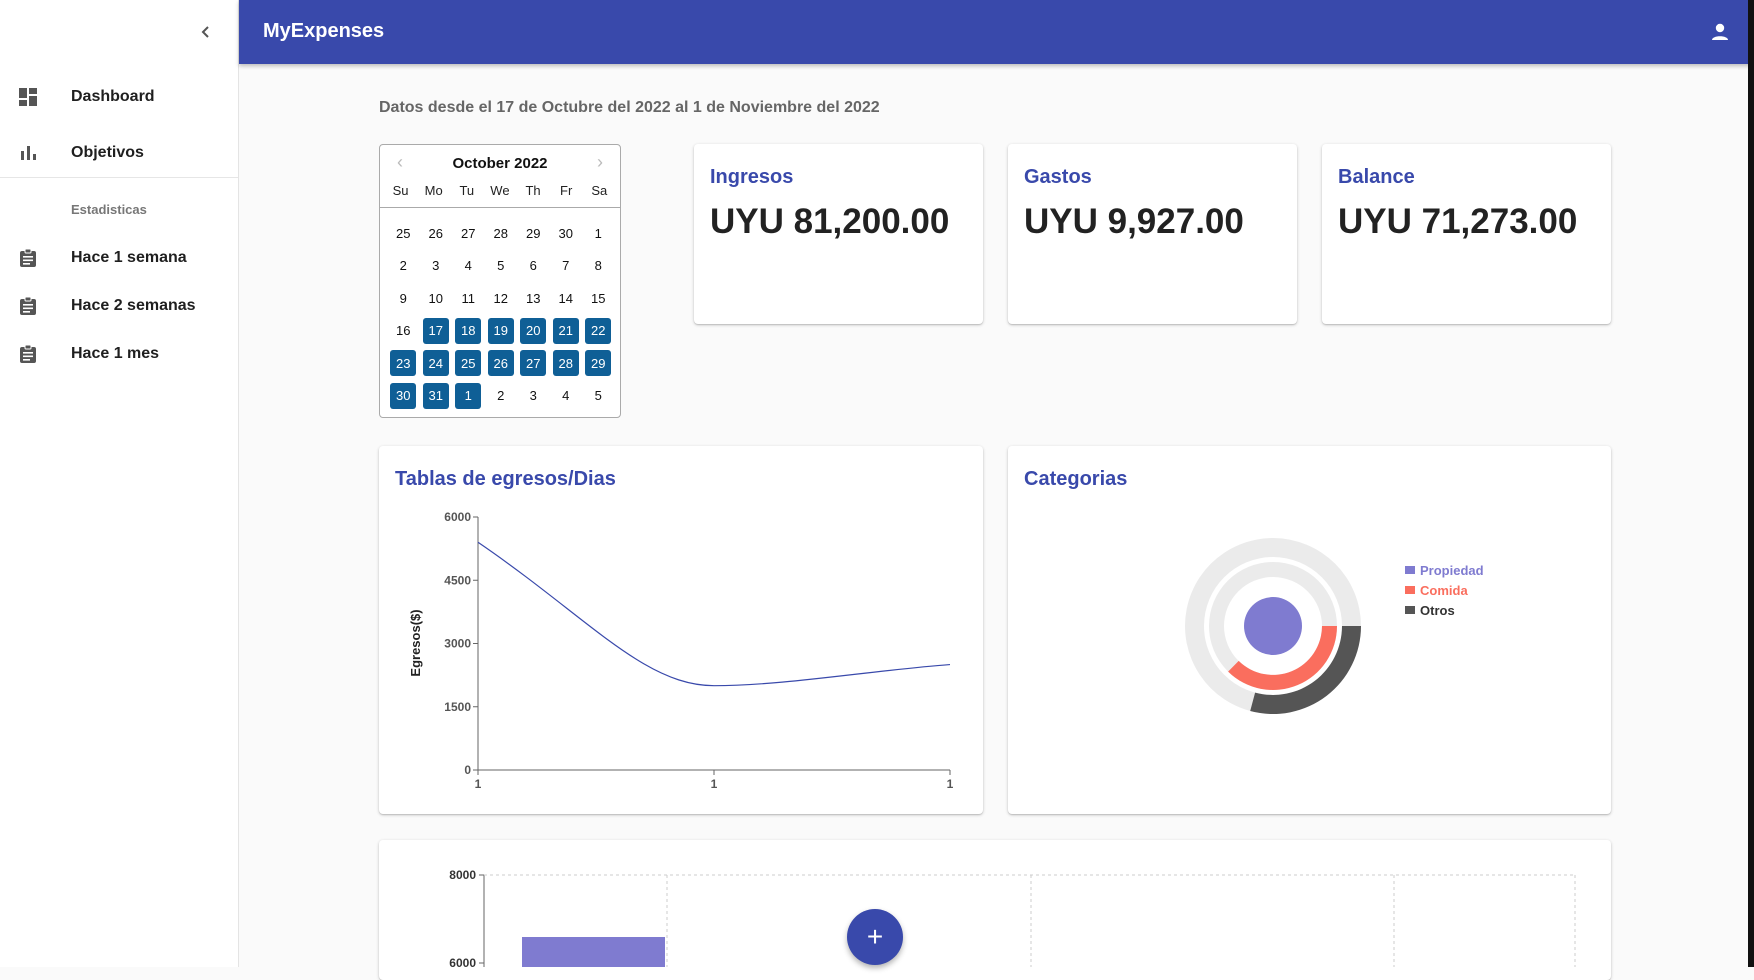 The image size is (1754, 980). I want to click on calendar-day-label: 5, so click(598, 396).